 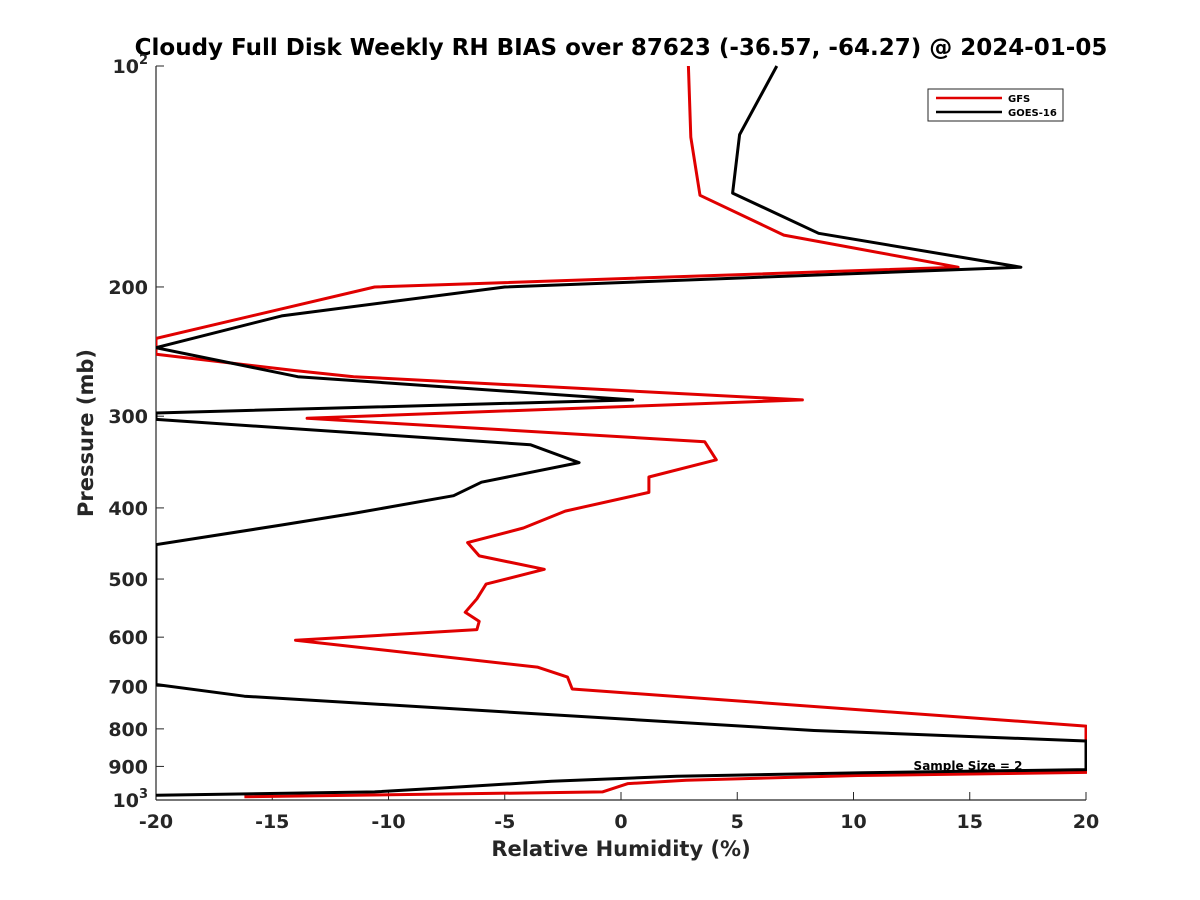 I want to click on y-tick-label: 400, so click(x=128, y=509).